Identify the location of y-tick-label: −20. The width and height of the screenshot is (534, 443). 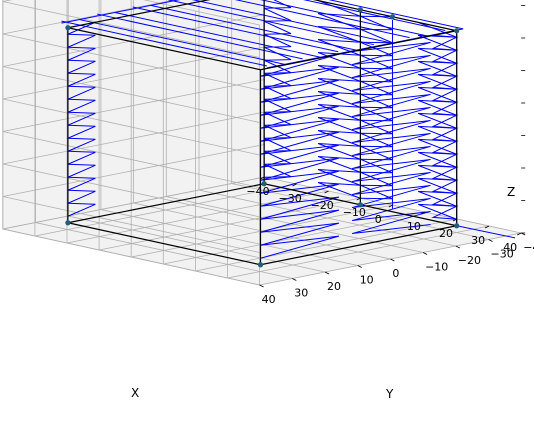
(469, 260).